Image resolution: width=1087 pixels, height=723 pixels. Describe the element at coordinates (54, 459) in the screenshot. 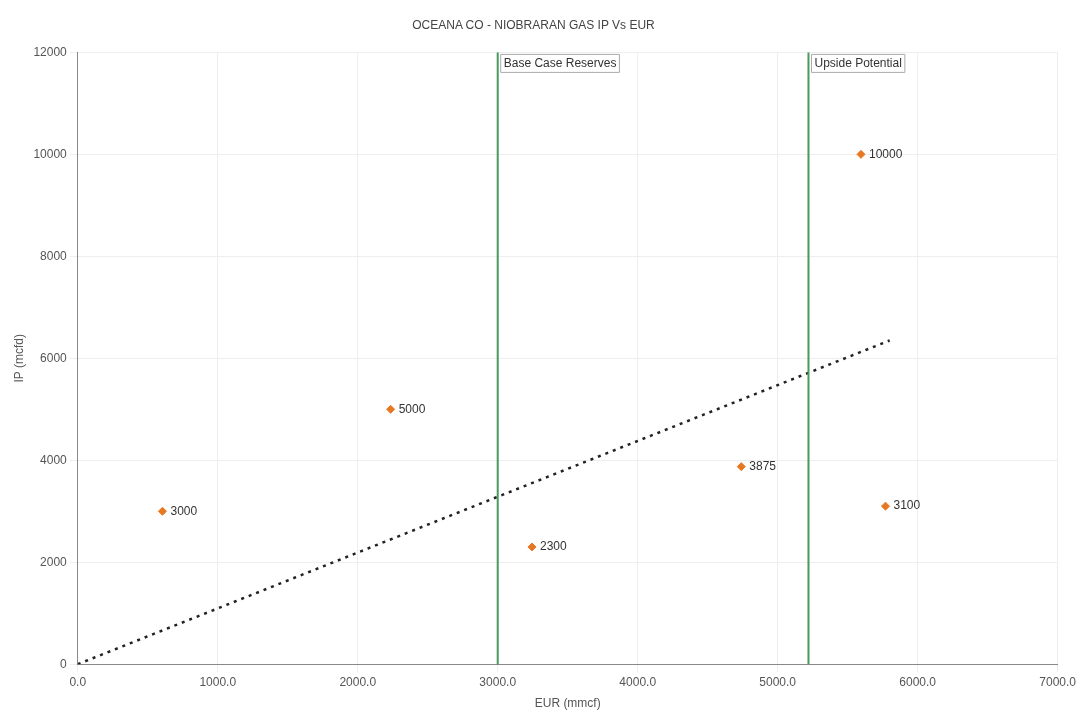

I see `y-tick-label: 4000` at that location.